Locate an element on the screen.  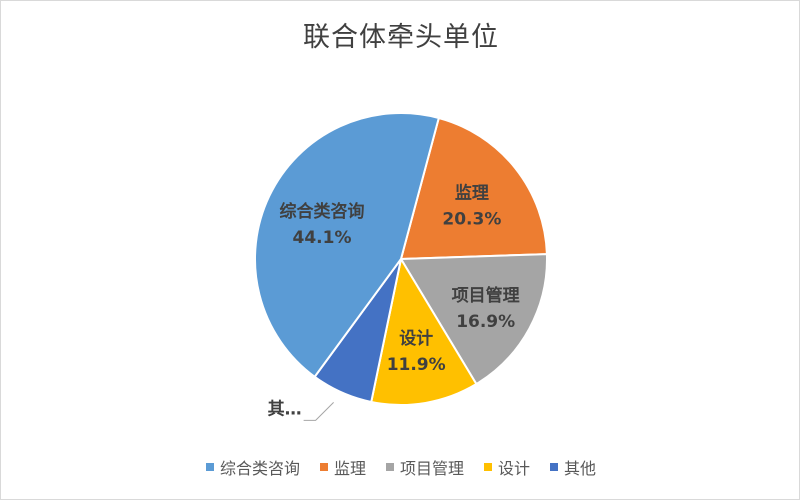
slice-value-label: 11.9% is located at coordinates (416, 365).